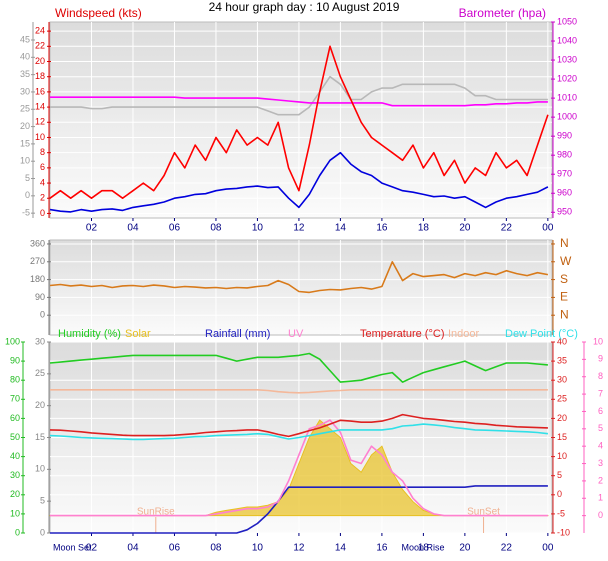 The height and width of the screenshot is (561, 608). Describe the element at coordinates (133, 548) in the screenshot. I see `x-tick-label: 04` at that location.